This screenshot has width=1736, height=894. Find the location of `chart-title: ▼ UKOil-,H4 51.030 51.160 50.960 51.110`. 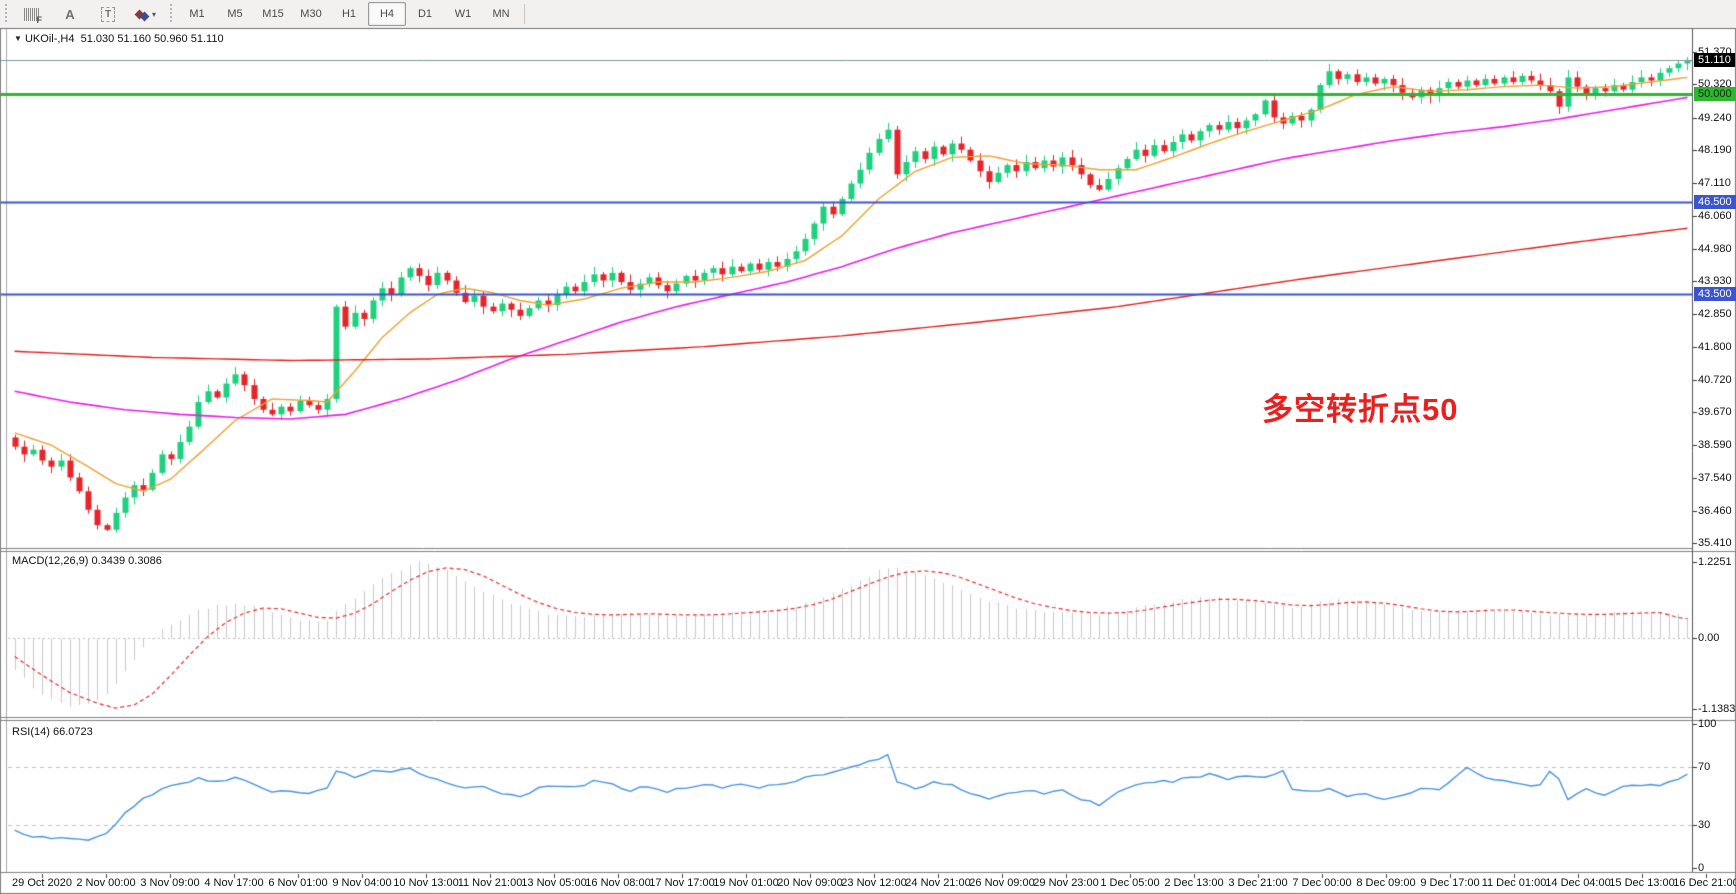

chart-title: ▼ UKOil-,H4 51.030 51.160 50.960 51.110 is located at coordinates (119, 39).